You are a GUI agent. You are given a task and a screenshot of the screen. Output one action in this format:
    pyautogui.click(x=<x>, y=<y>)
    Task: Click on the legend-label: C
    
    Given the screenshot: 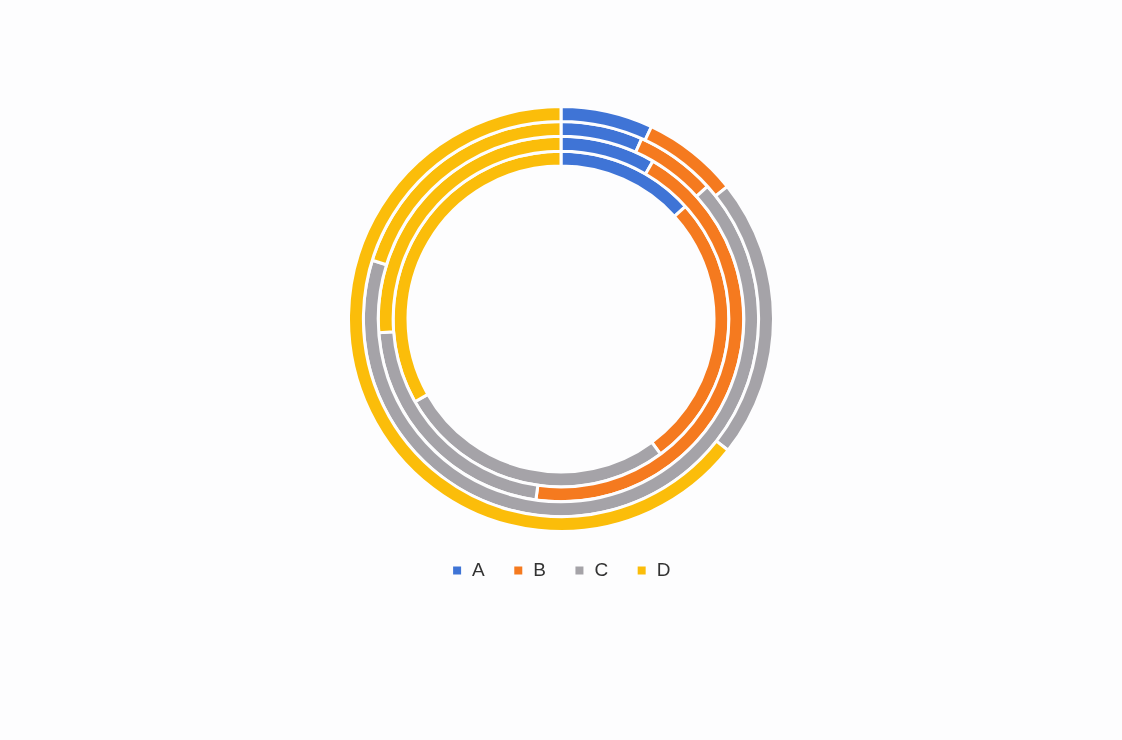 What is the action you would take?
    pyautogui.click(x=601, y=569)
    